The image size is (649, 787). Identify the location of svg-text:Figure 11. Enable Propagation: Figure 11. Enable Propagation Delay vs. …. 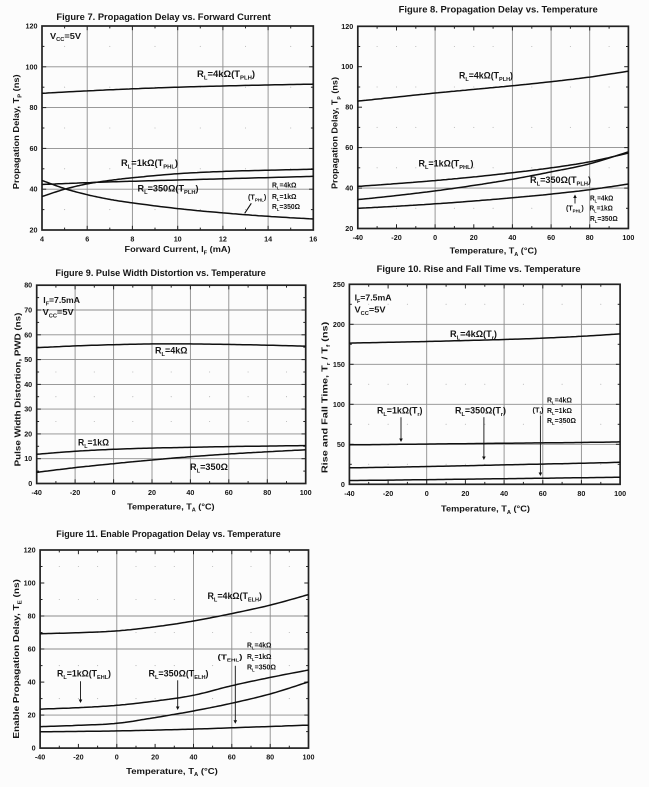
(168, 533).